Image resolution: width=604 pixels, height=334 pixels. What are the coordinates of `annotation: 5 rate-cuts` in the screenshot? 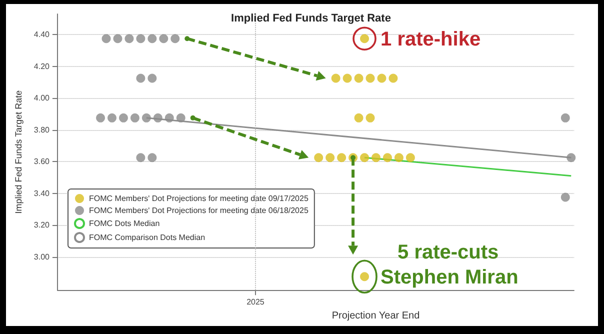 It's located at (448, 253).